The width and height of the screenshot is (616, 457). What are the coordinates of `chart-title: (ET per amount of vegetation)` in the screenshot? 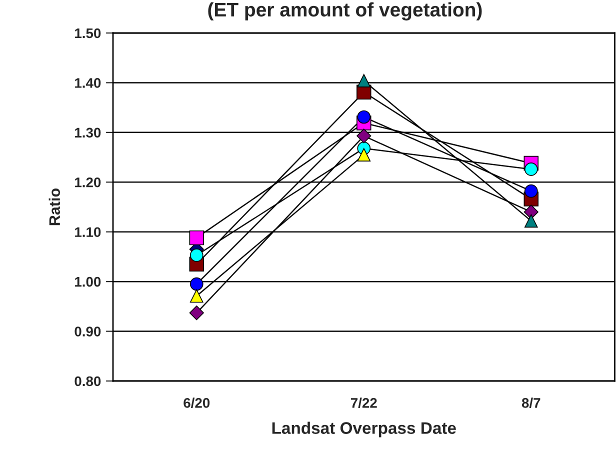 It's located at (345, 11).